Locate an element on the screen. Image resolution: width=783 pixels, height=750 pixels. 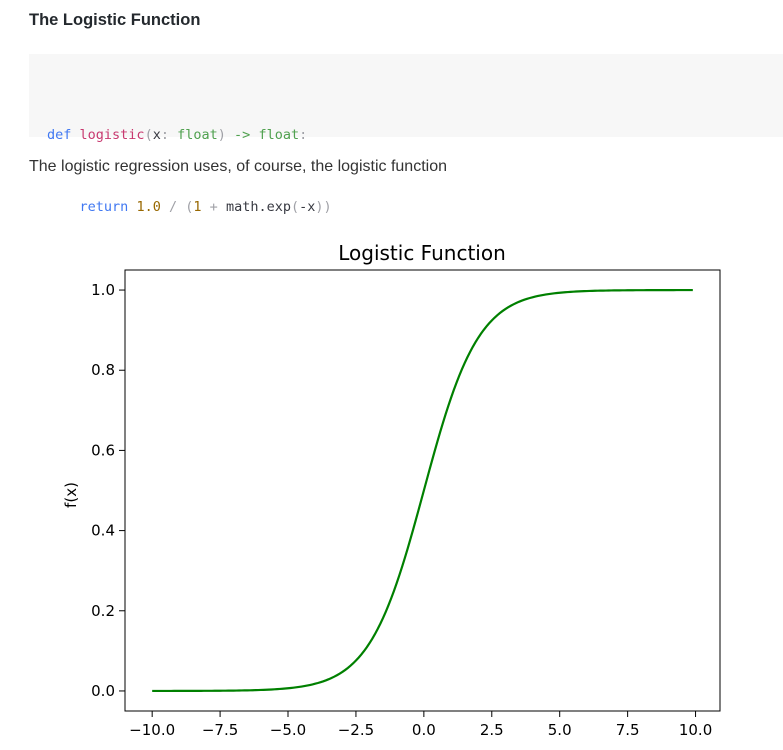
x-tick-label: −2.5 is located at coordinates (356, 730).